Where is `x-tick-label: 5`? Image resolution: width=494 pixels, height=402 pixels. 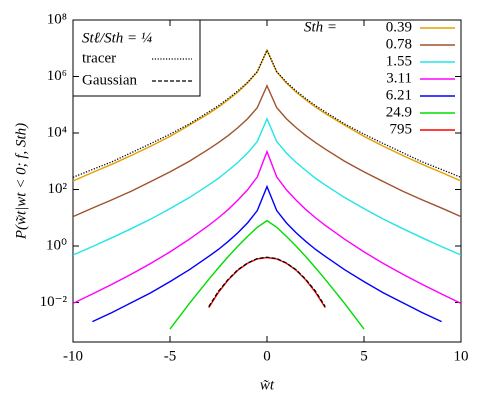
x-tick-label: 5 is located at coordinates (364, 356).